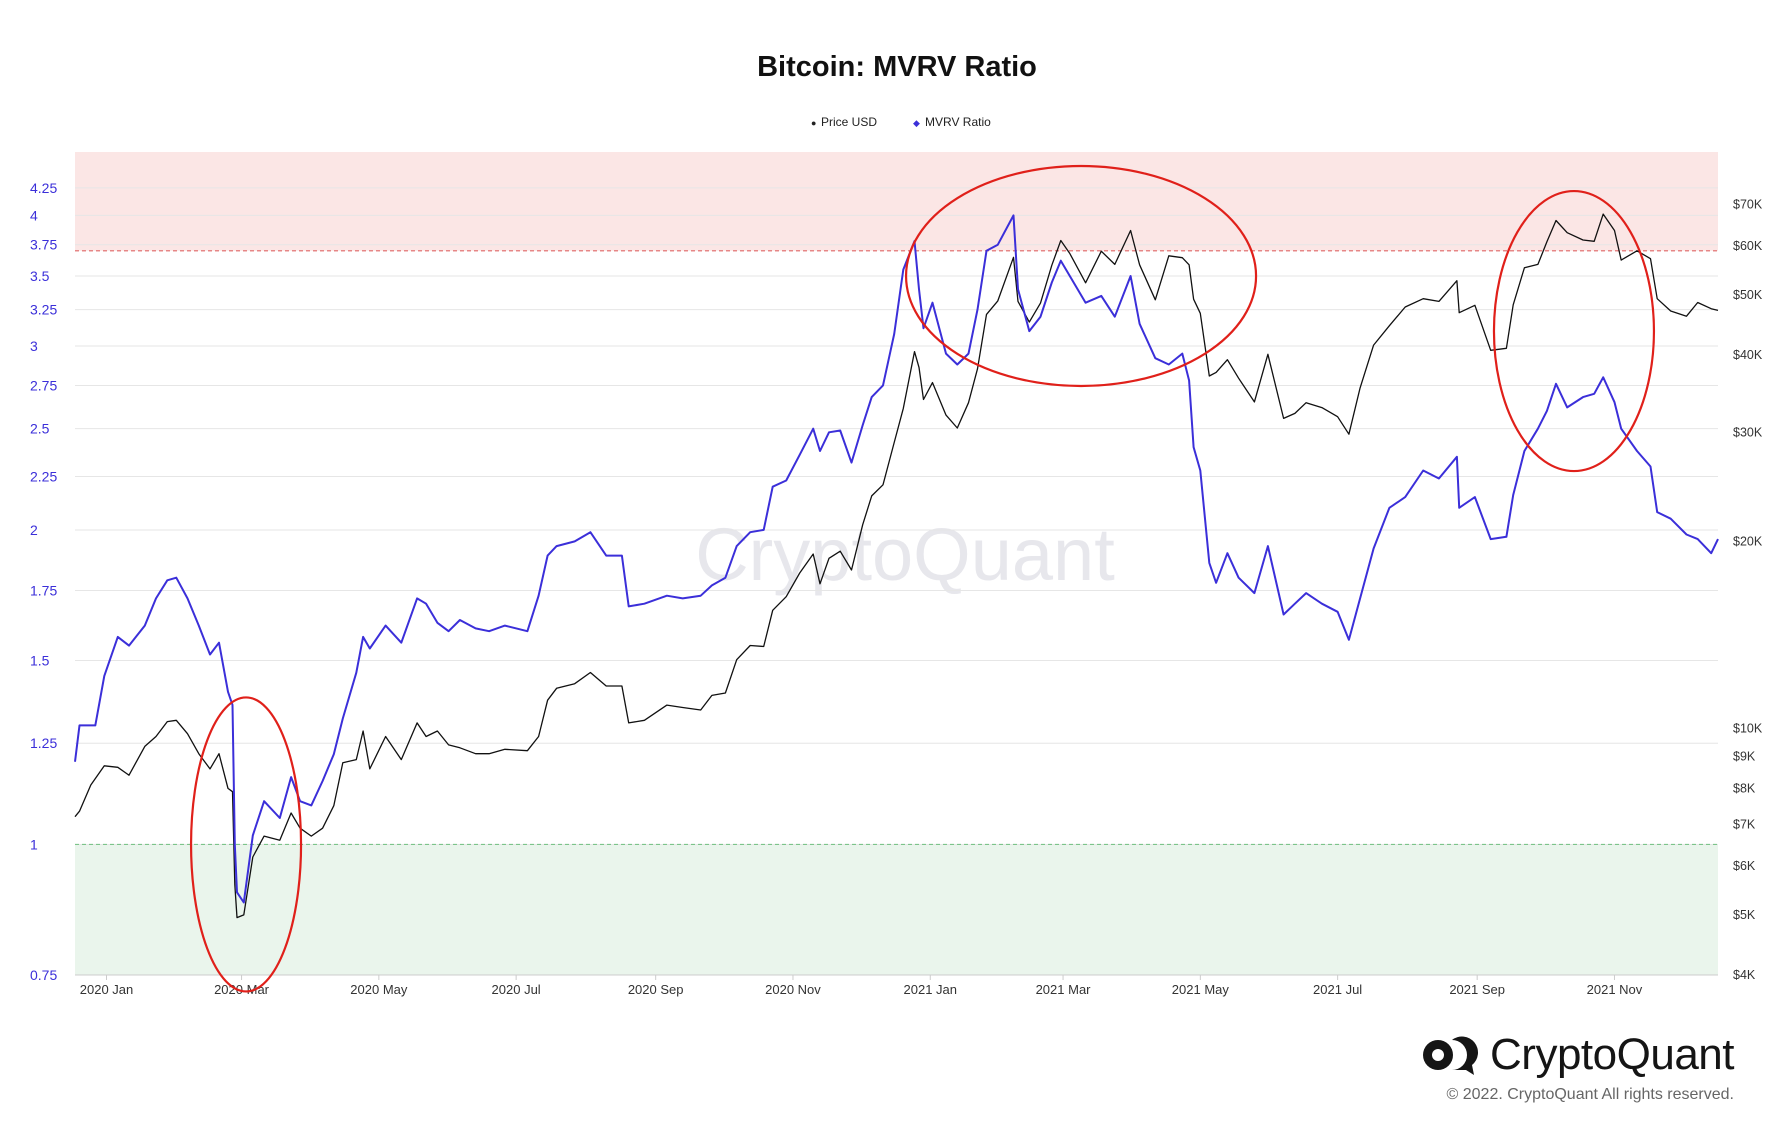  Describe the element at coordinates (813, 123) in the screenshot. I see `legend-marker-price: ●` at that location.